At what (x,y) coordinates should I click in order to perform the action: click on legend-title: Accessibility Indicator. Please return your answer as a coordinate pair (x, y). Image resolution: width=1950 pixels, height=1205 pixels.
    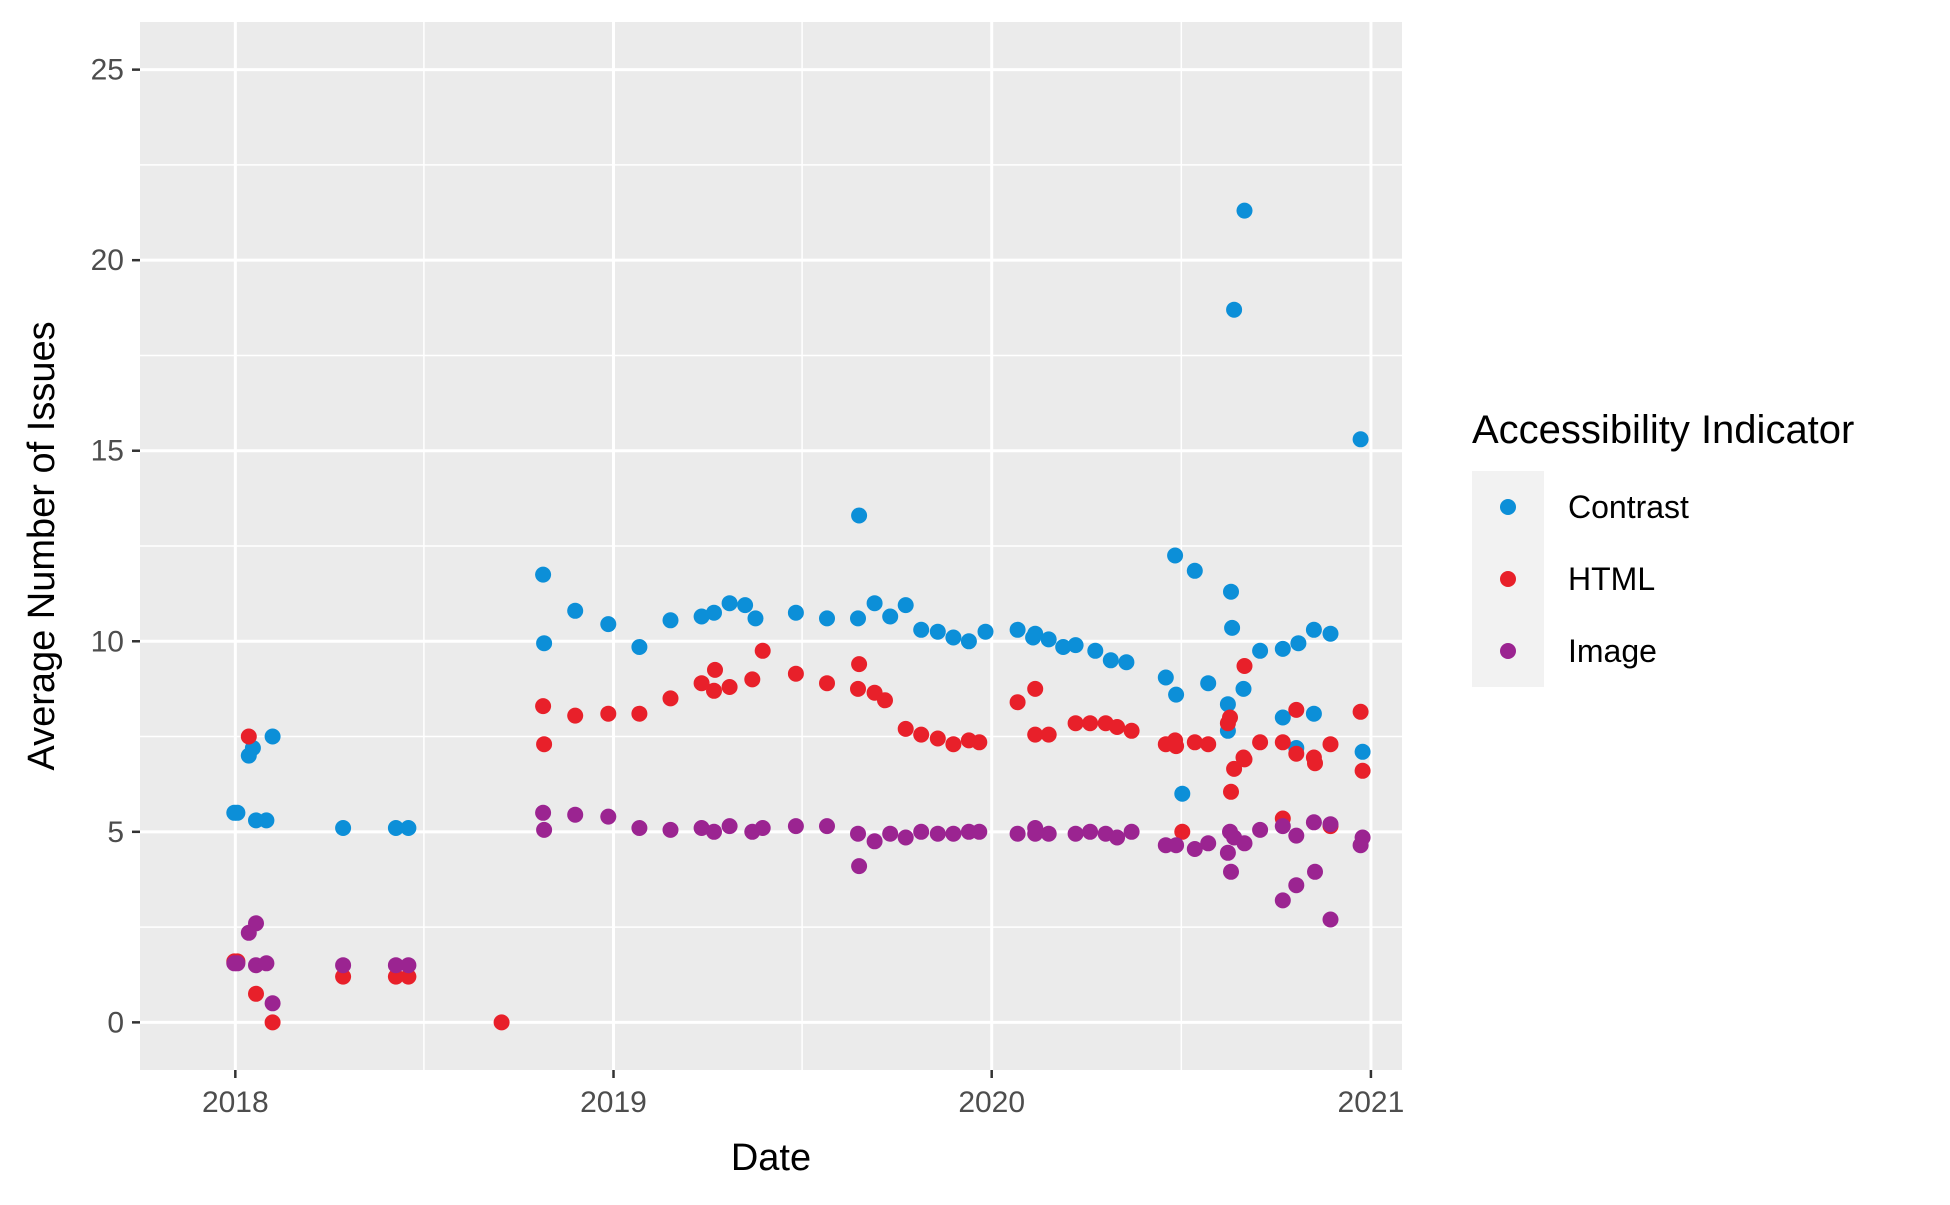
    Looking at the image, I should click on (1663, 430).